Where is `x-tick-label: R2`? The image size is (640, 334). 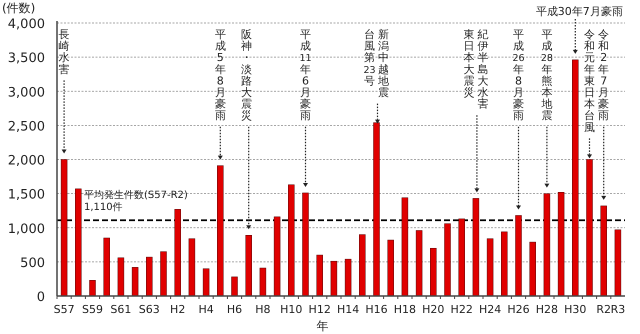
x-tick-label: R2 is located at coordinates (604, 309).